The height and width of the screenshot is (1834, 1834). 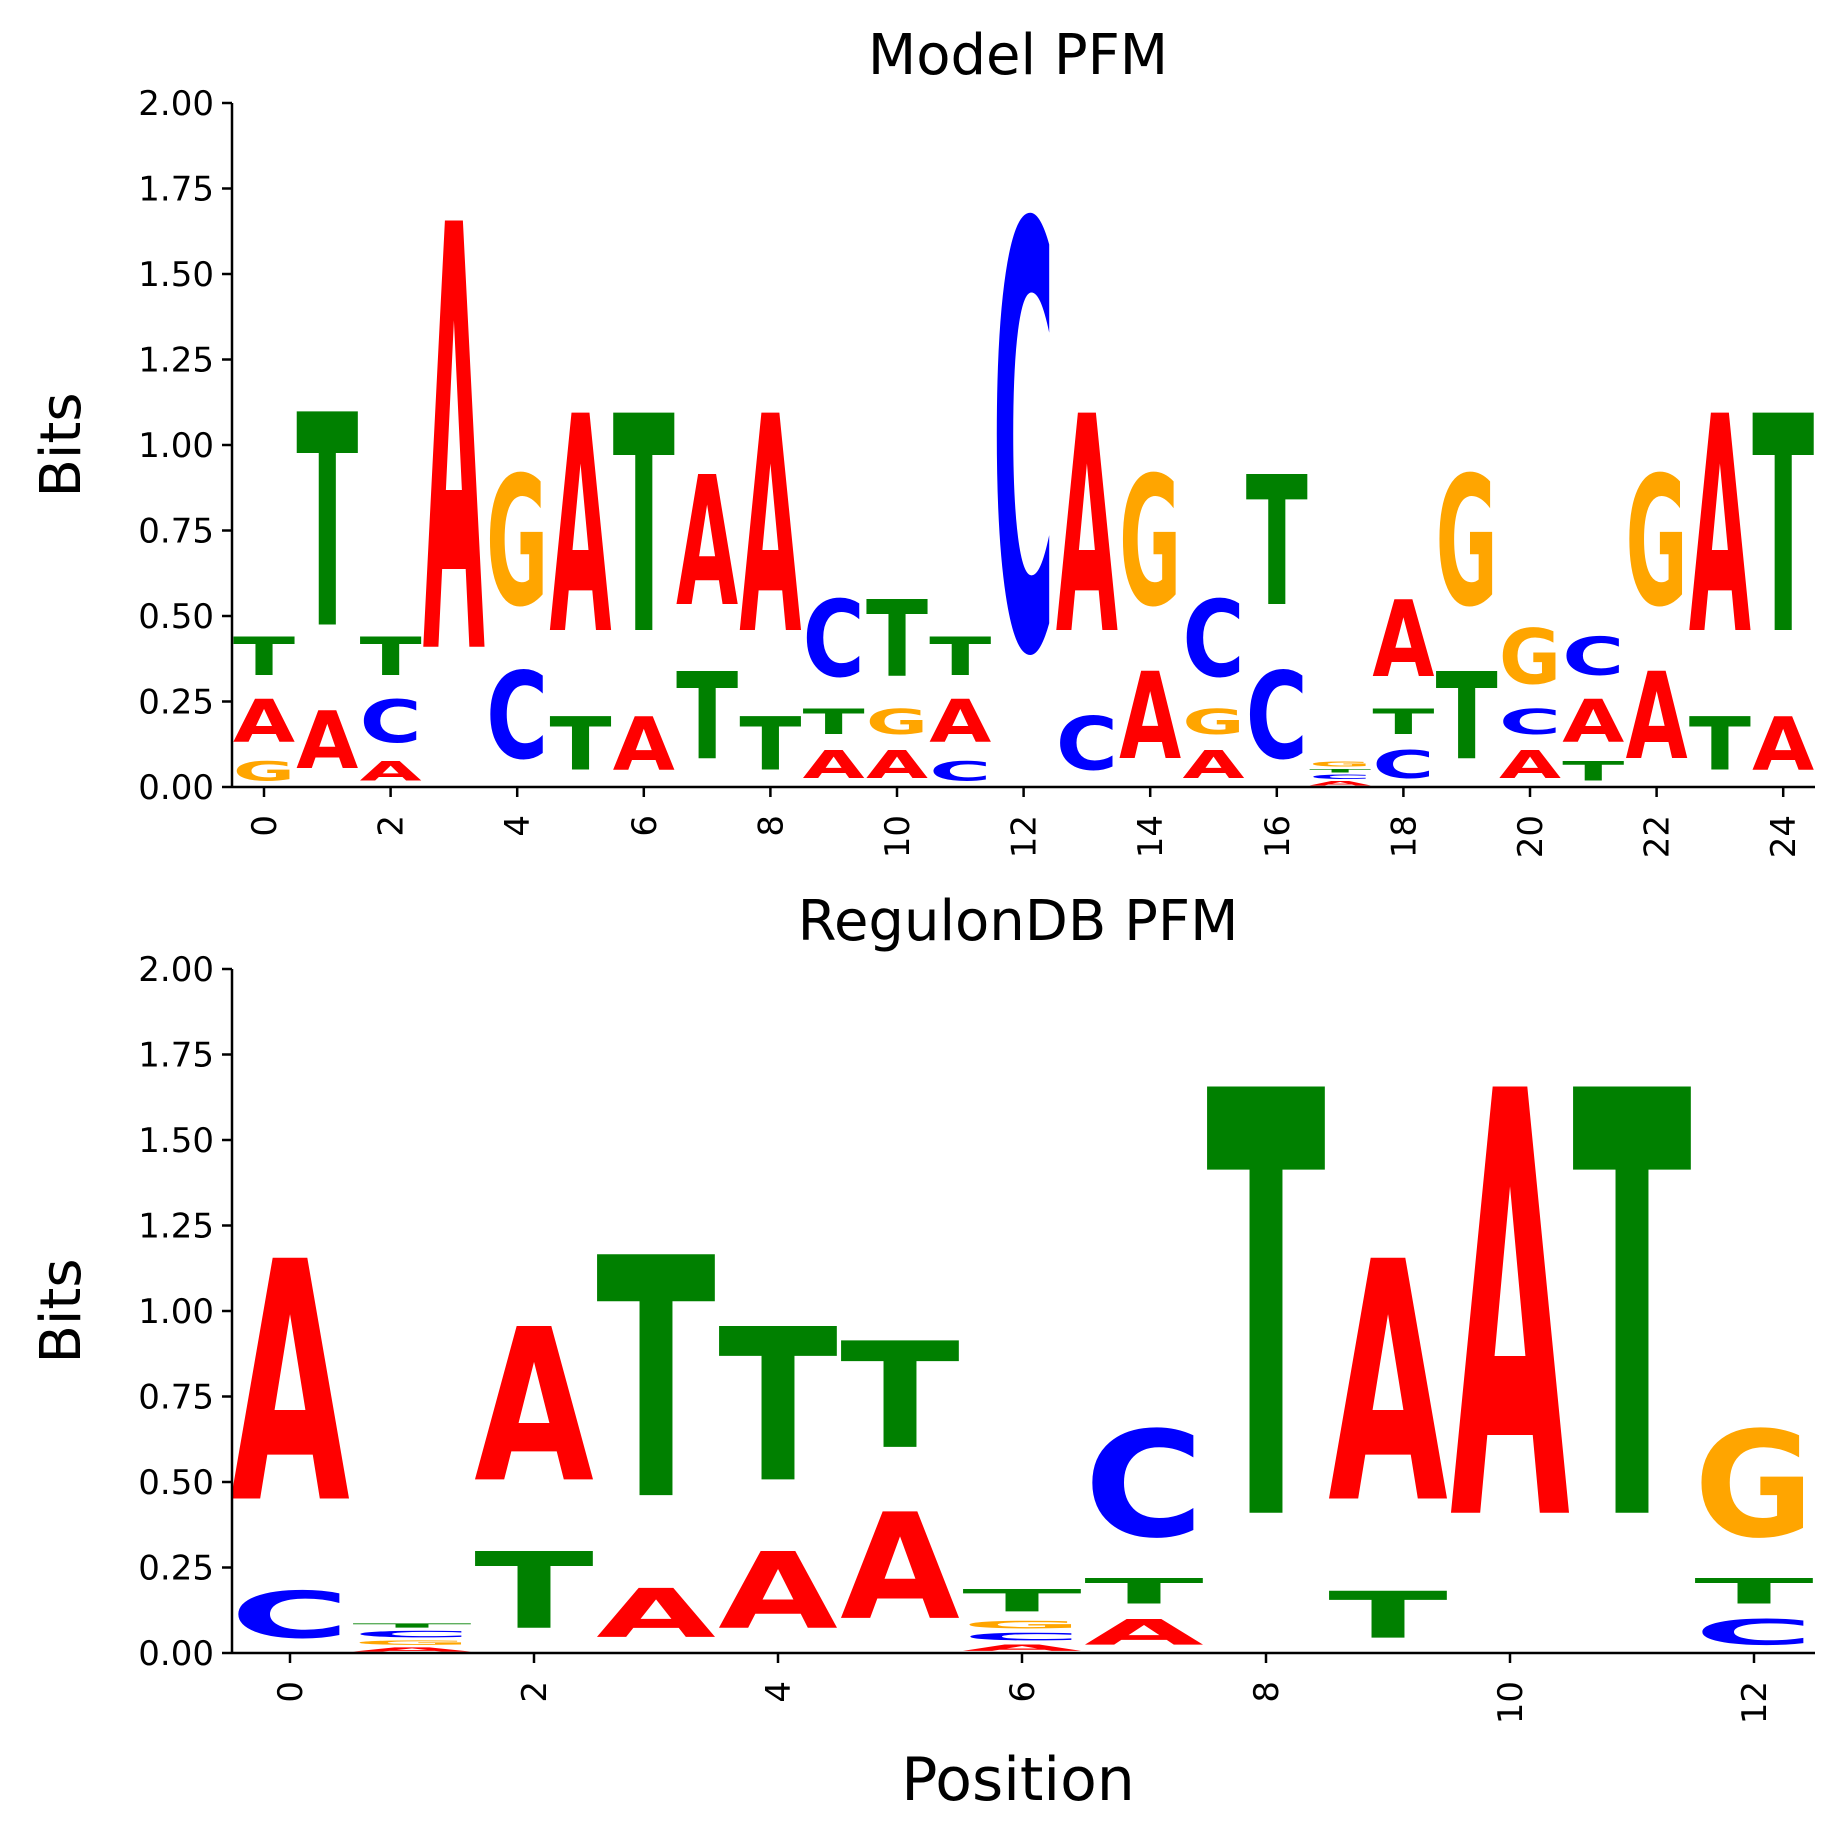 What do you see at coordinates (176, 446) in the screenshot?
I see `y-tick-label: 1.00` at bounding box center [176, 446].